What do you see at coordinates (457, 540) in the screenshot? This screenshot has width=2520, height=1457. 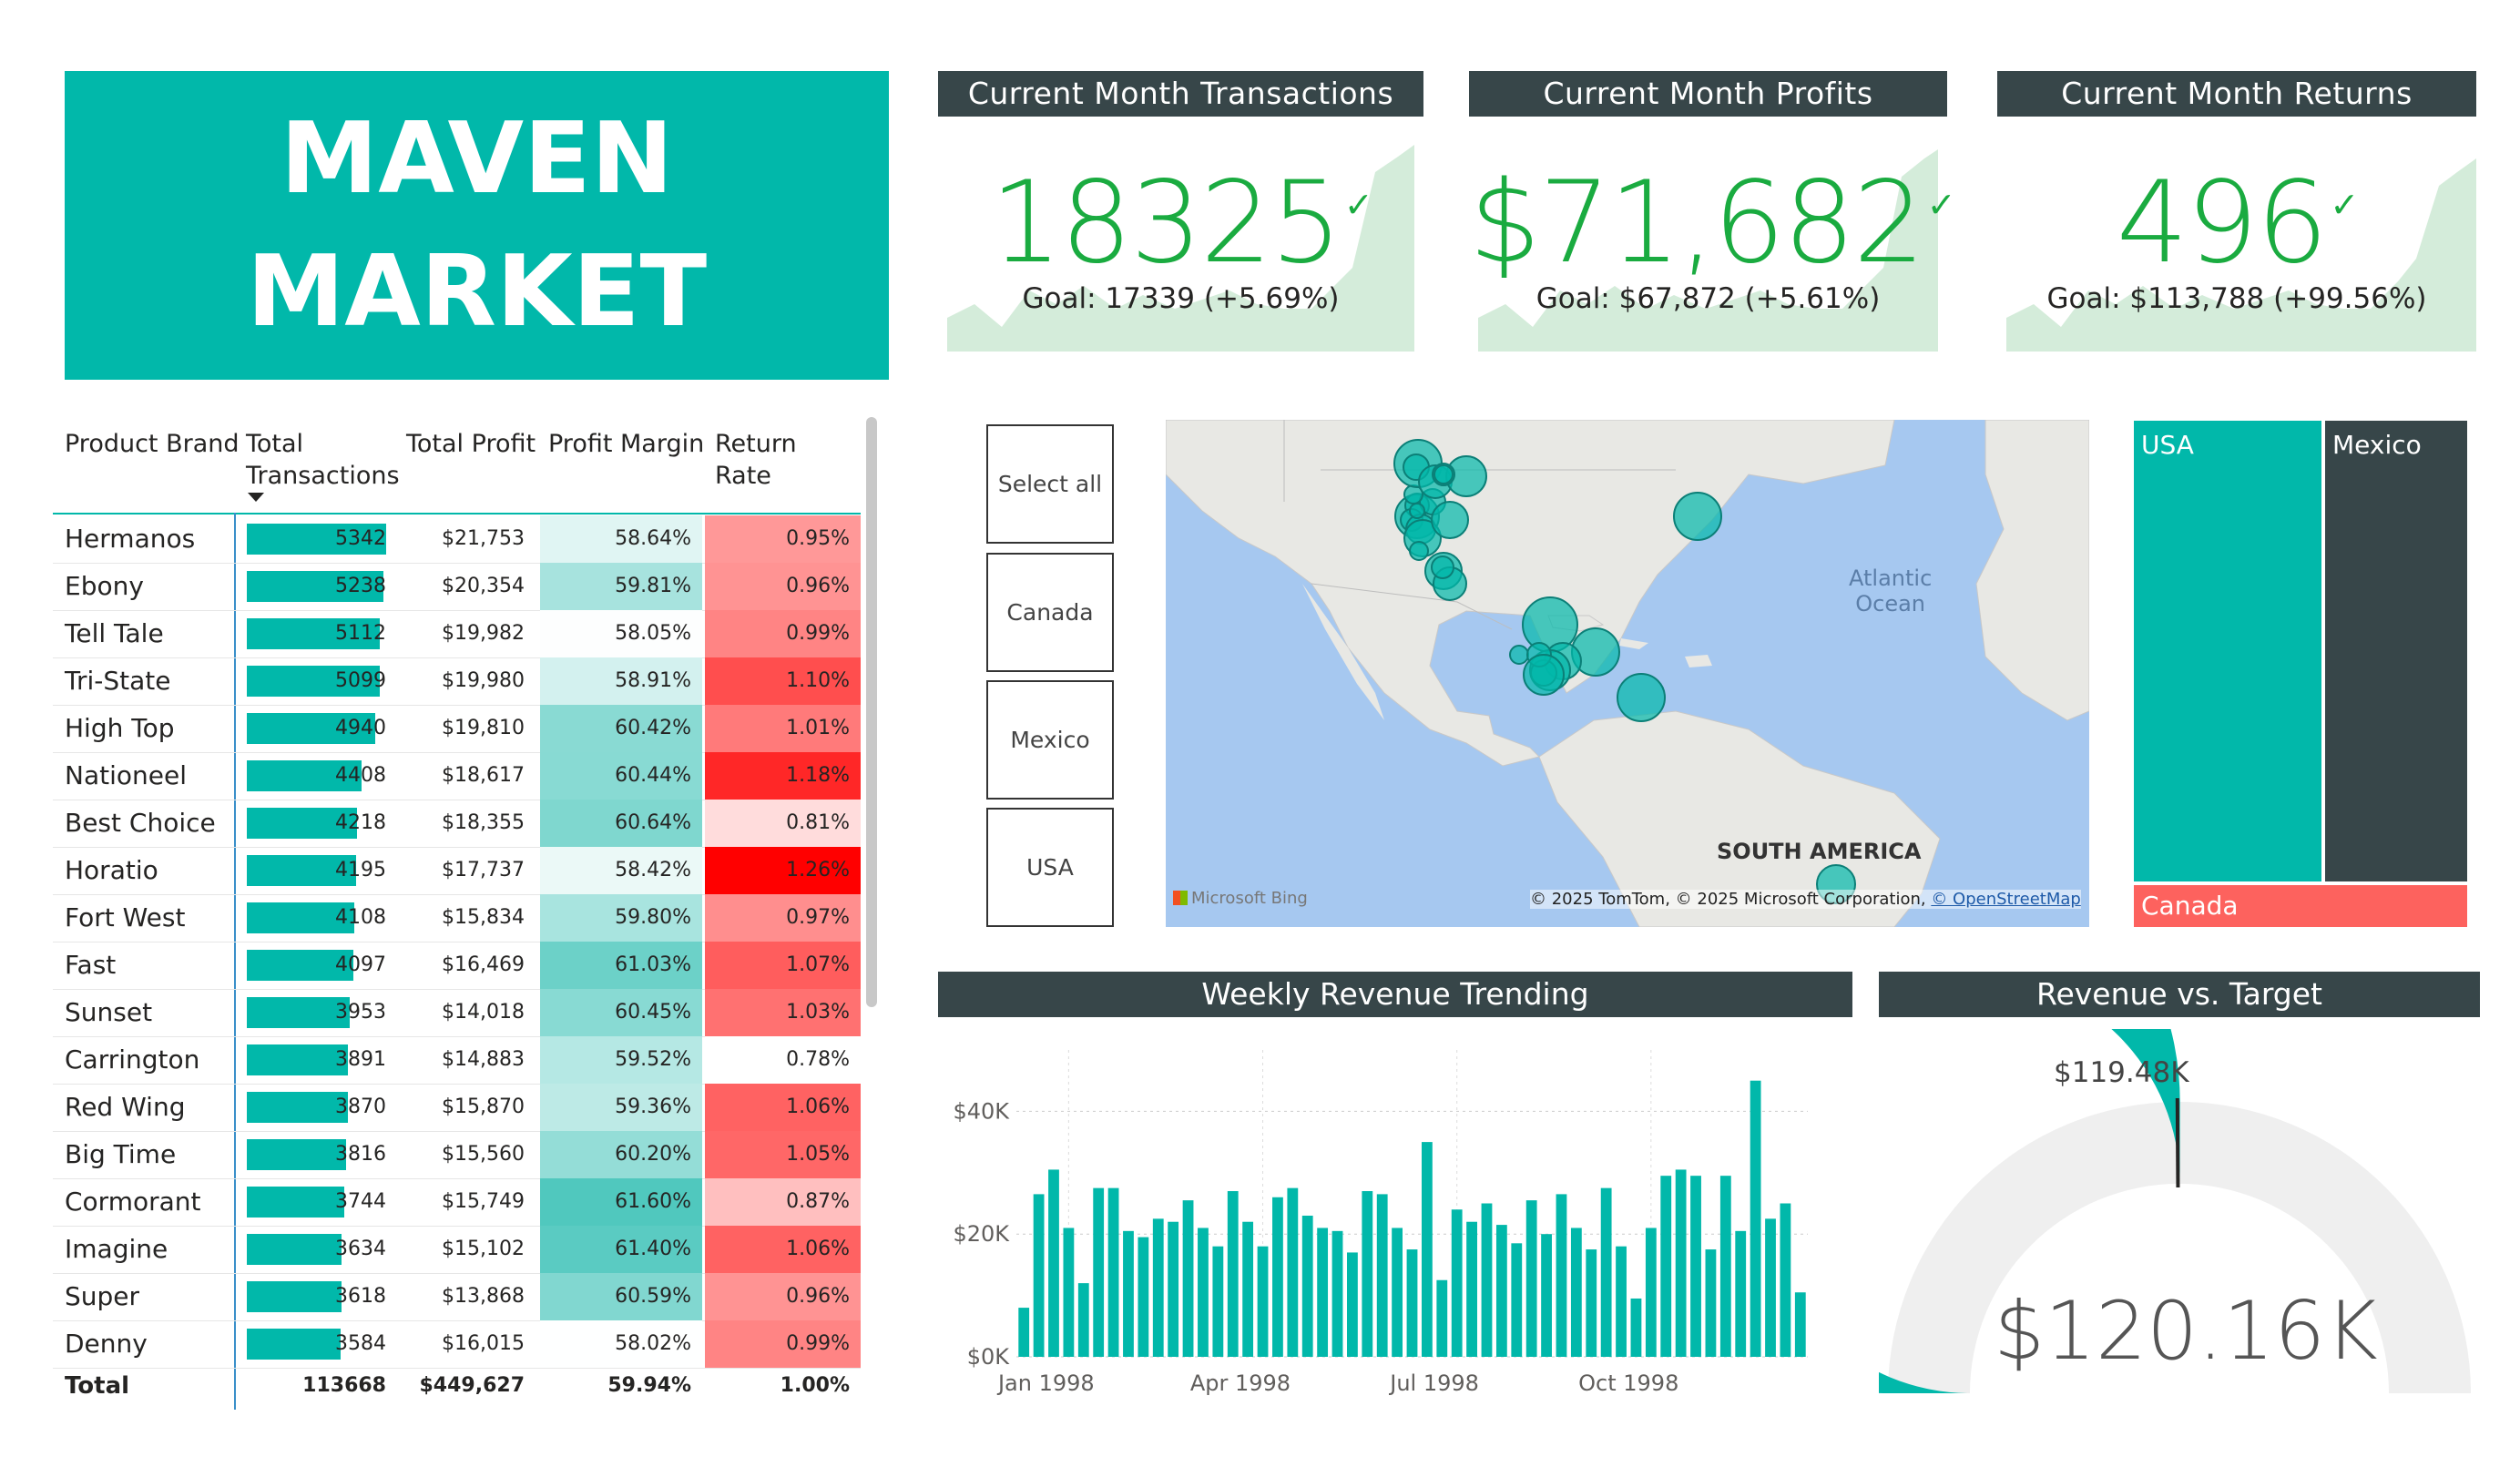 I see `table-row: Hermanos 5342 $21,753 58.64% 0.95%` at bounding box center [457, 540].